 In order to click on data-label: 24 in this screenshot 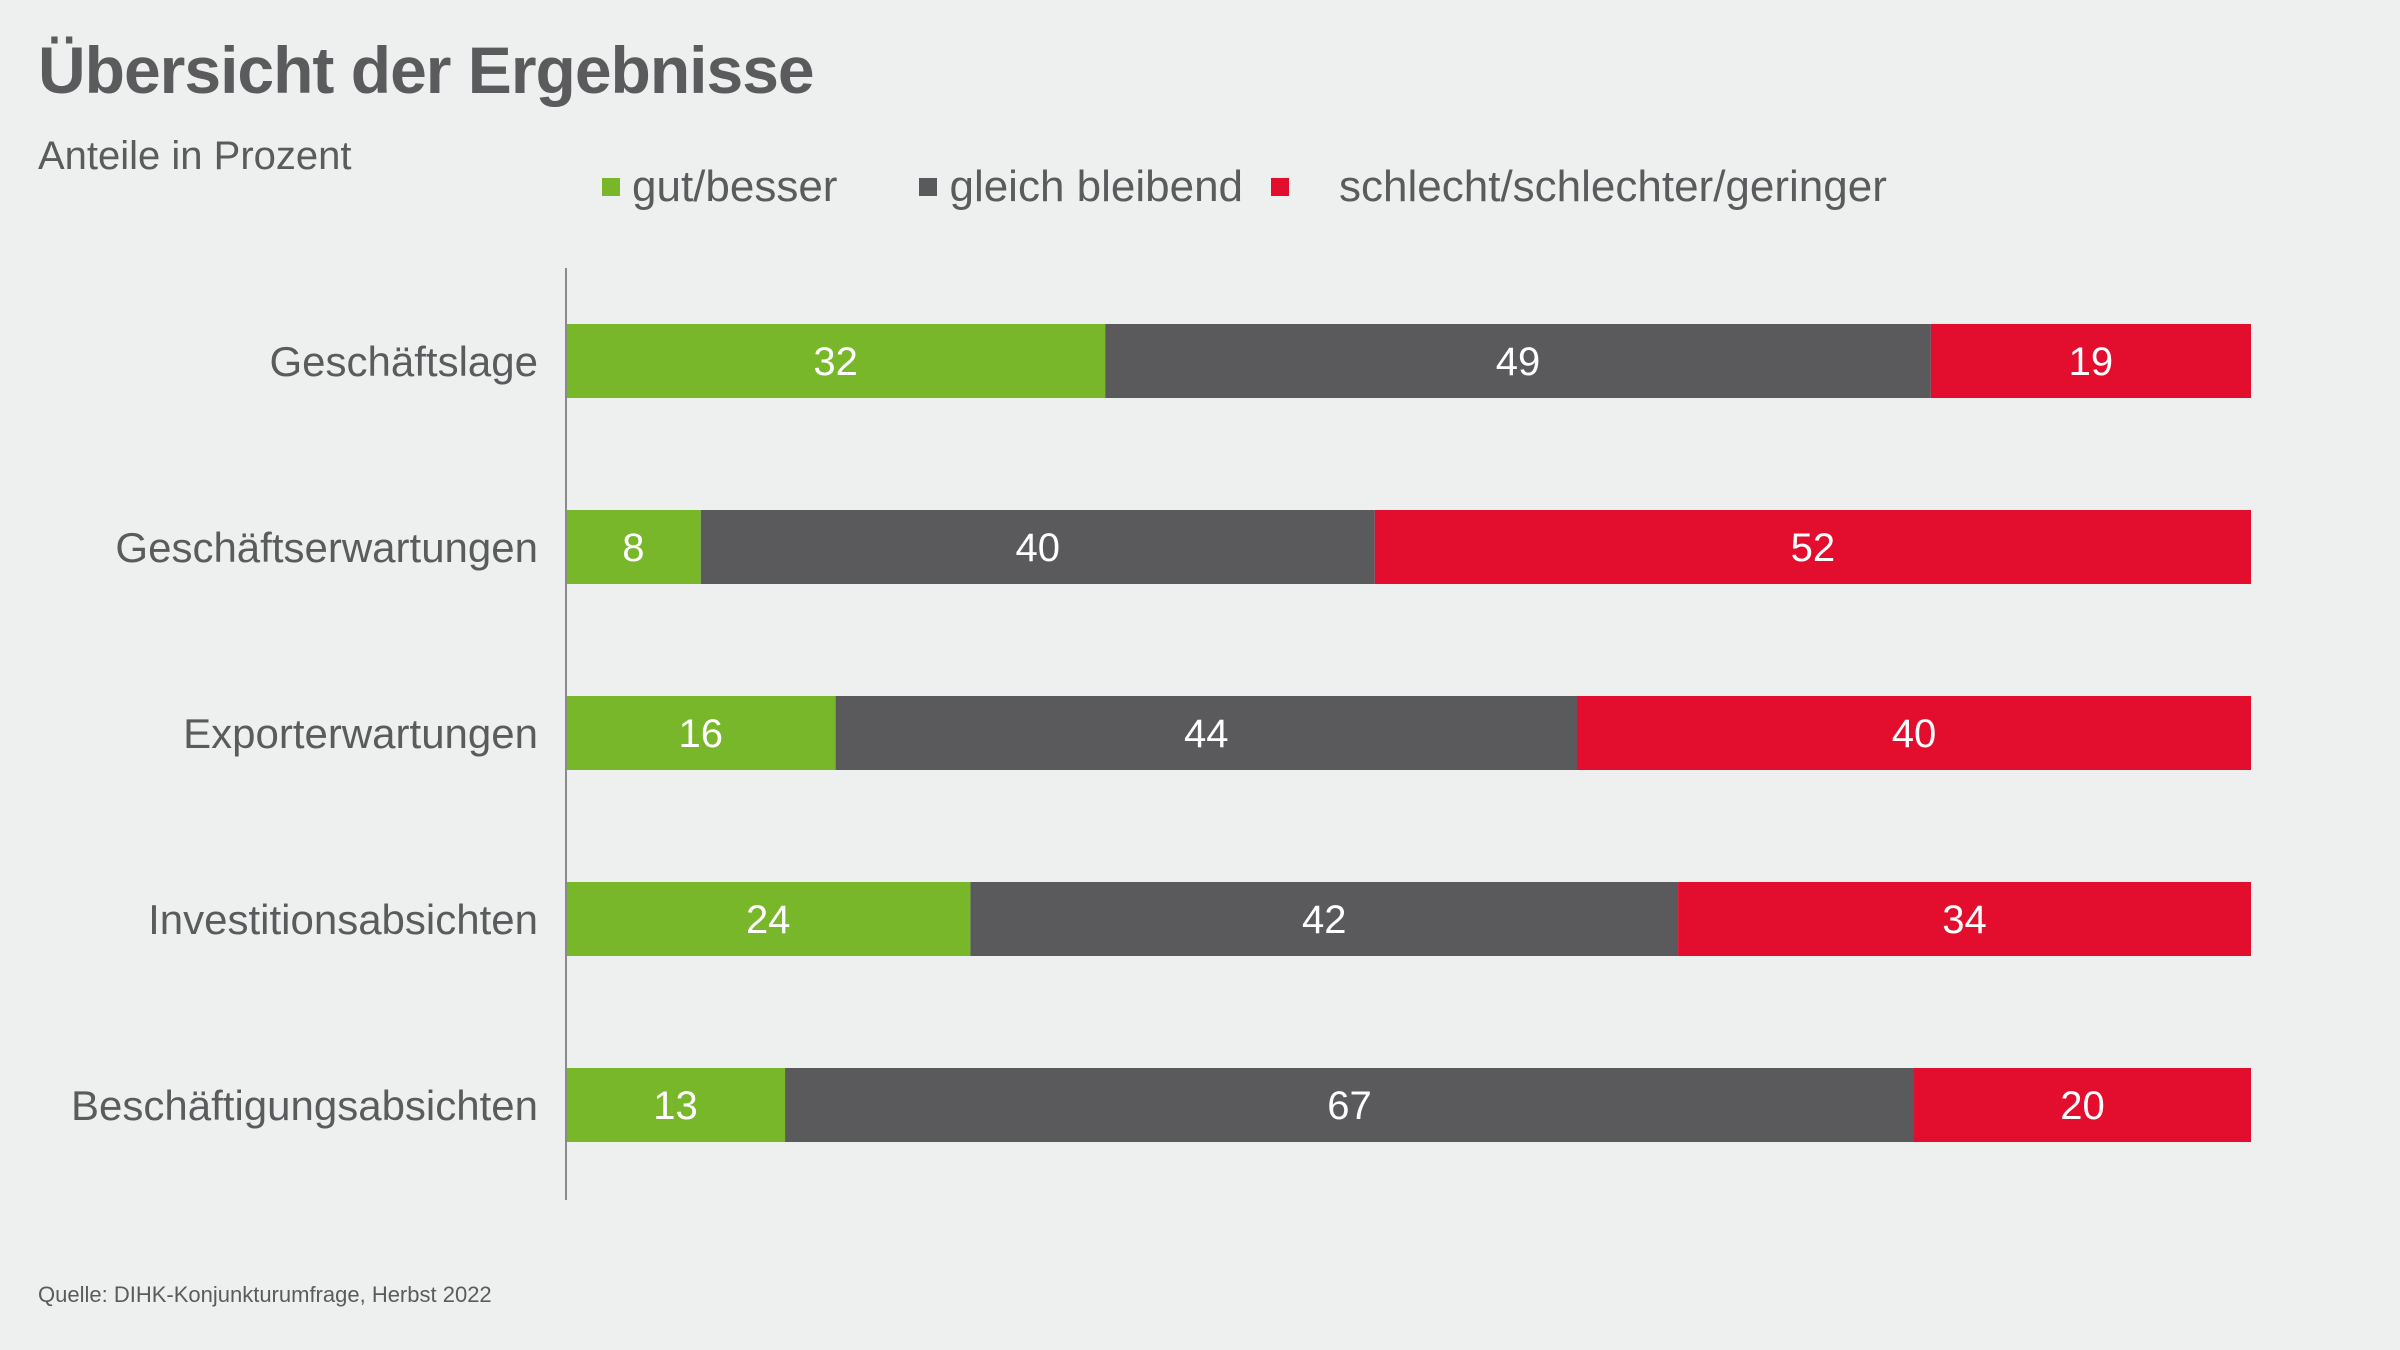, I will do `click(768, 920)`.